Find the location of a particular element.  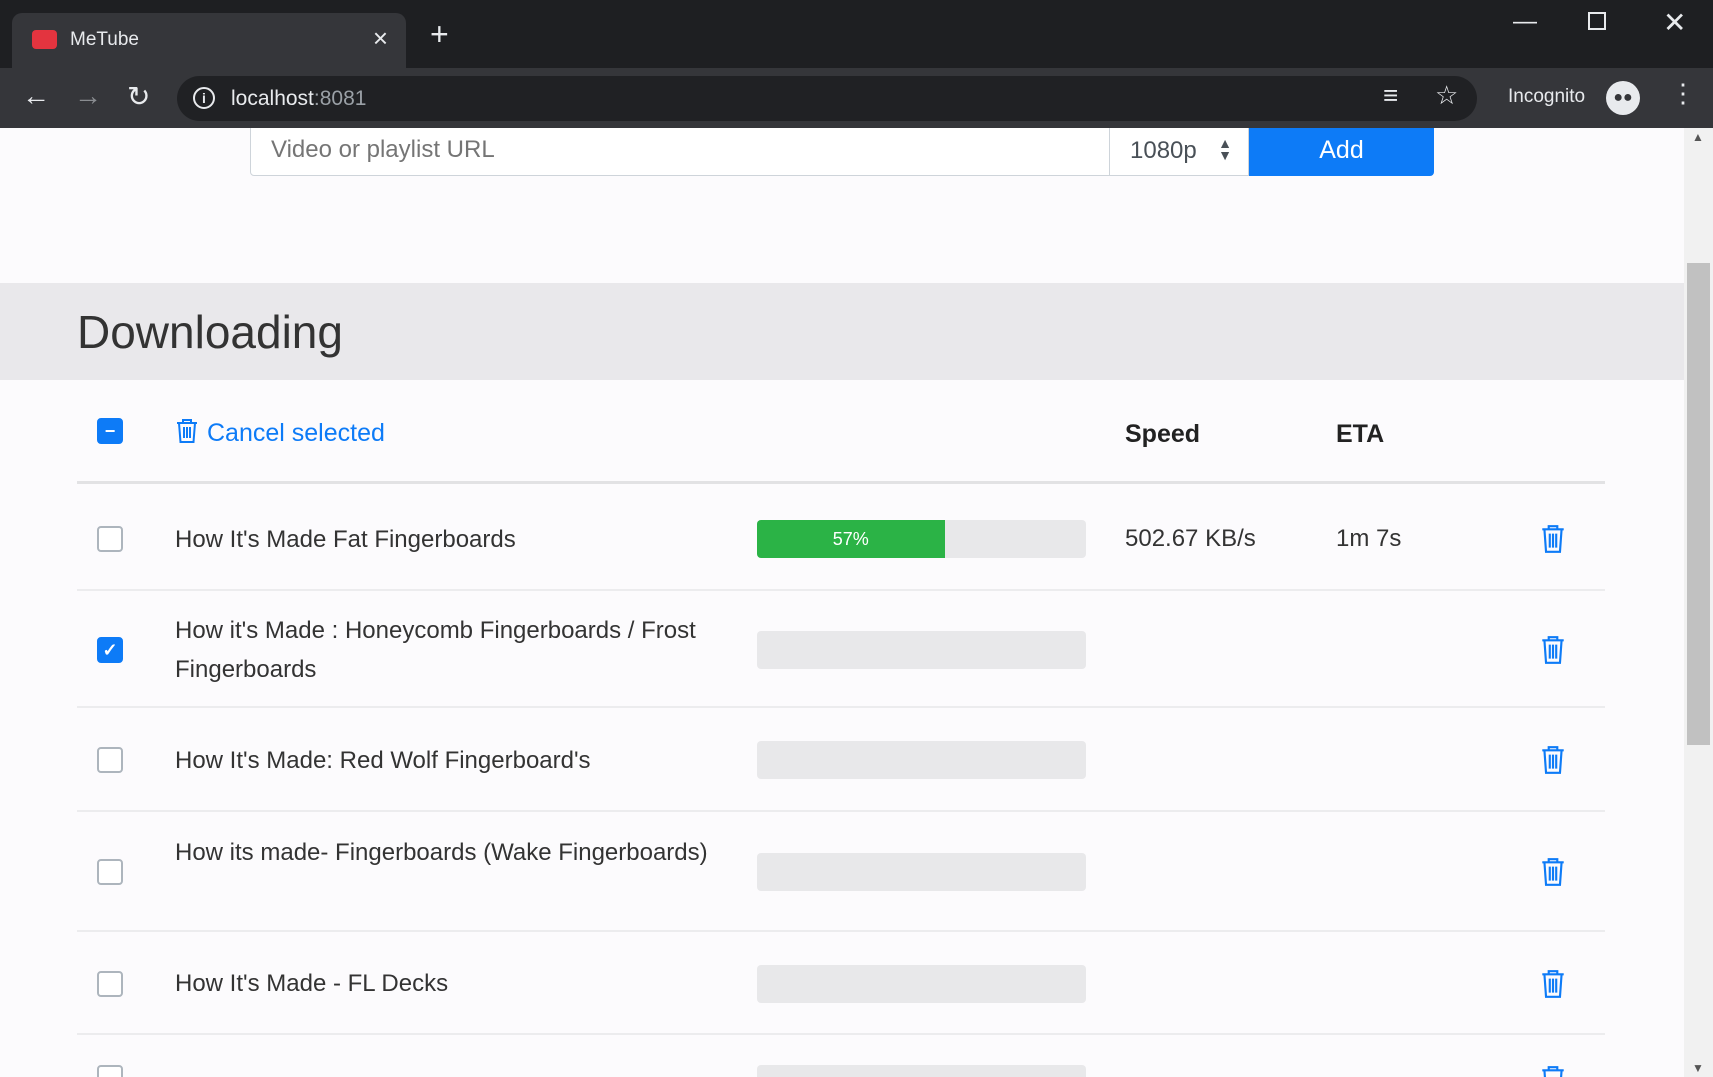

back-icon: ← is located at coordinates (36, 95).